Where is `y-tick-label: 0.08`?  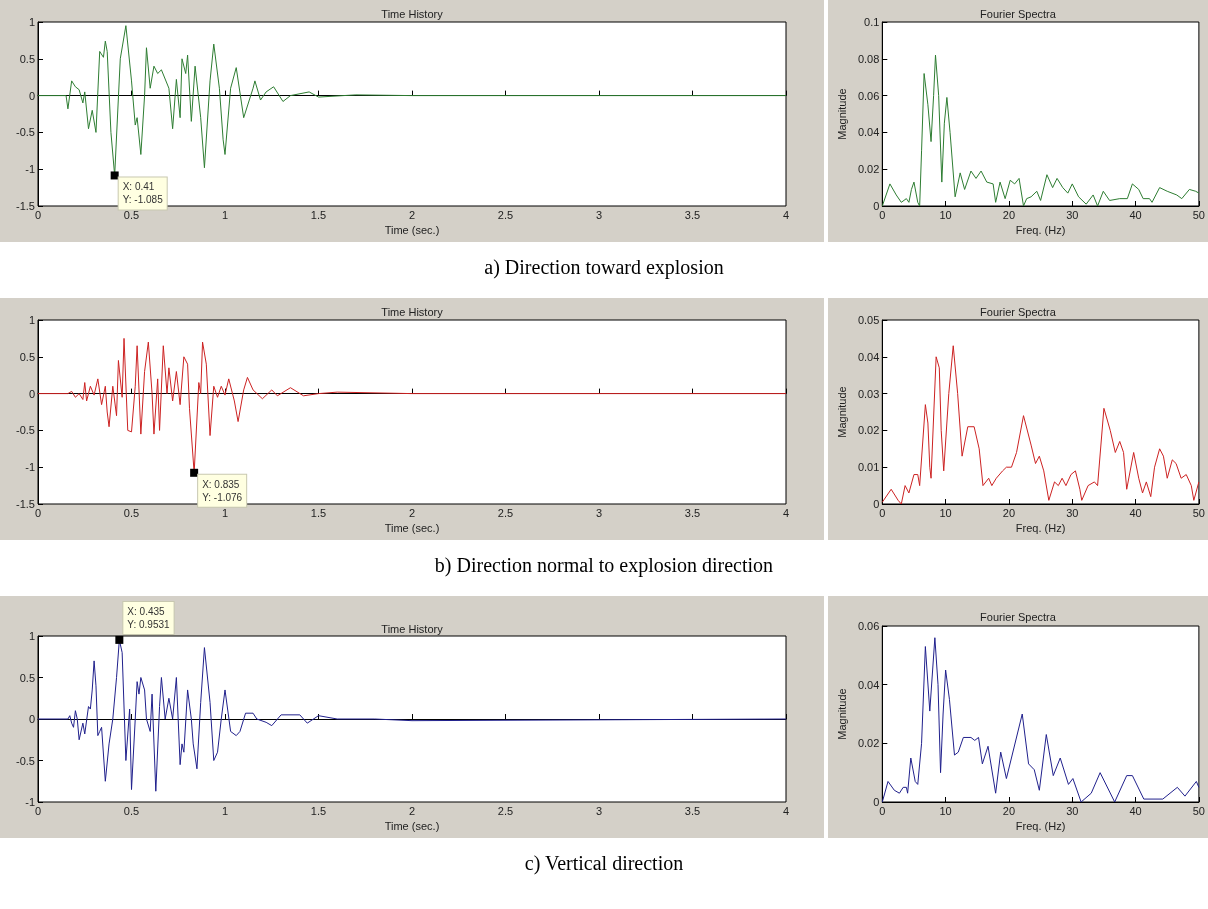
y-tick-label: 0.08 is located at coordinates (868, 58).